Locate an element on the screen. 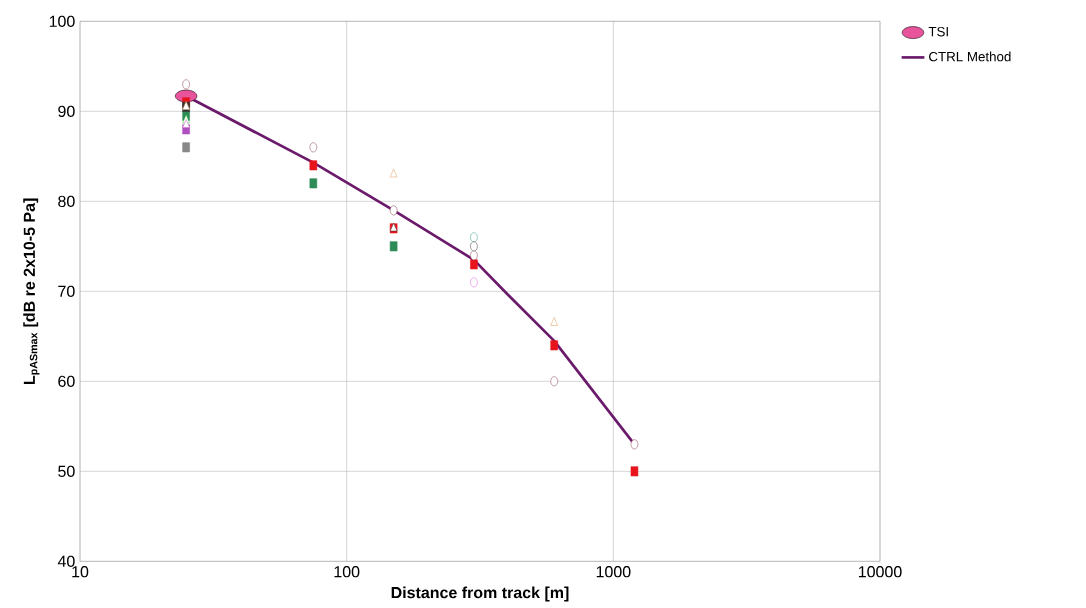  y-tick-label: 60 is located at coordinates (66, 381).